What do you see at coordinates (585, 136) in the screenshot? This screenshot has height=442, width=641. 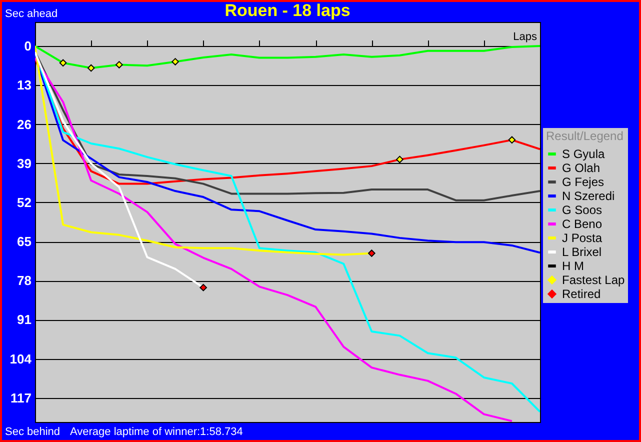 I see `legend-title: Result/Legend` at bounding box center [585, 136].